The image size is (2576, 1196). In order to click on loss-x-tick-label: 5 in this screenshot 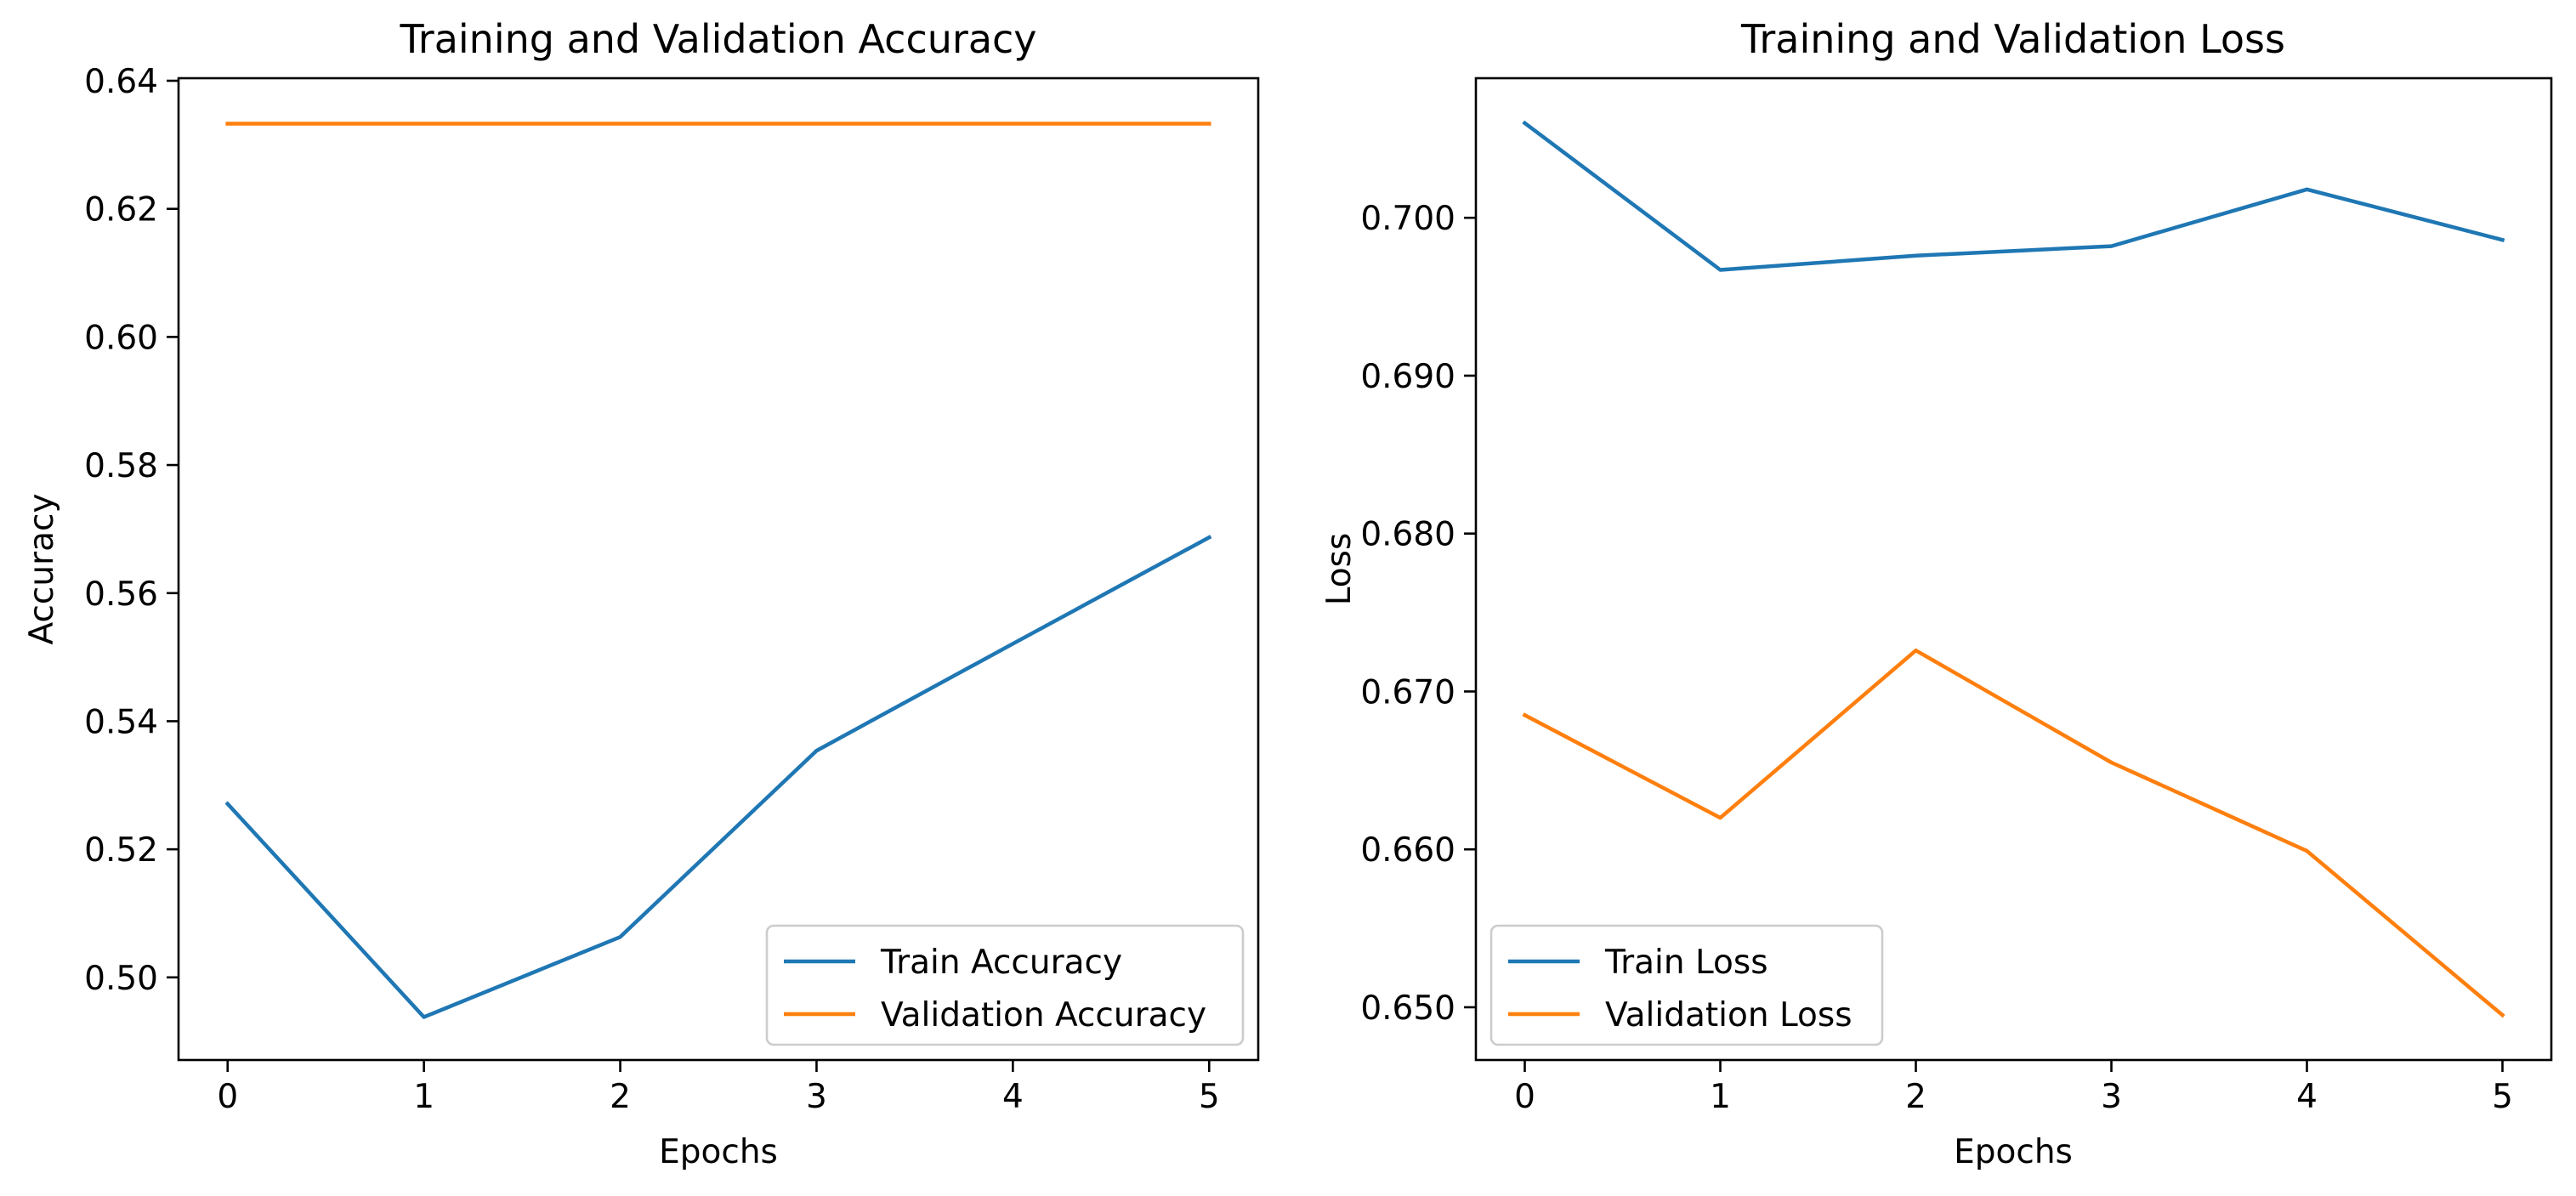, I will do `click(2502, 1097)`.